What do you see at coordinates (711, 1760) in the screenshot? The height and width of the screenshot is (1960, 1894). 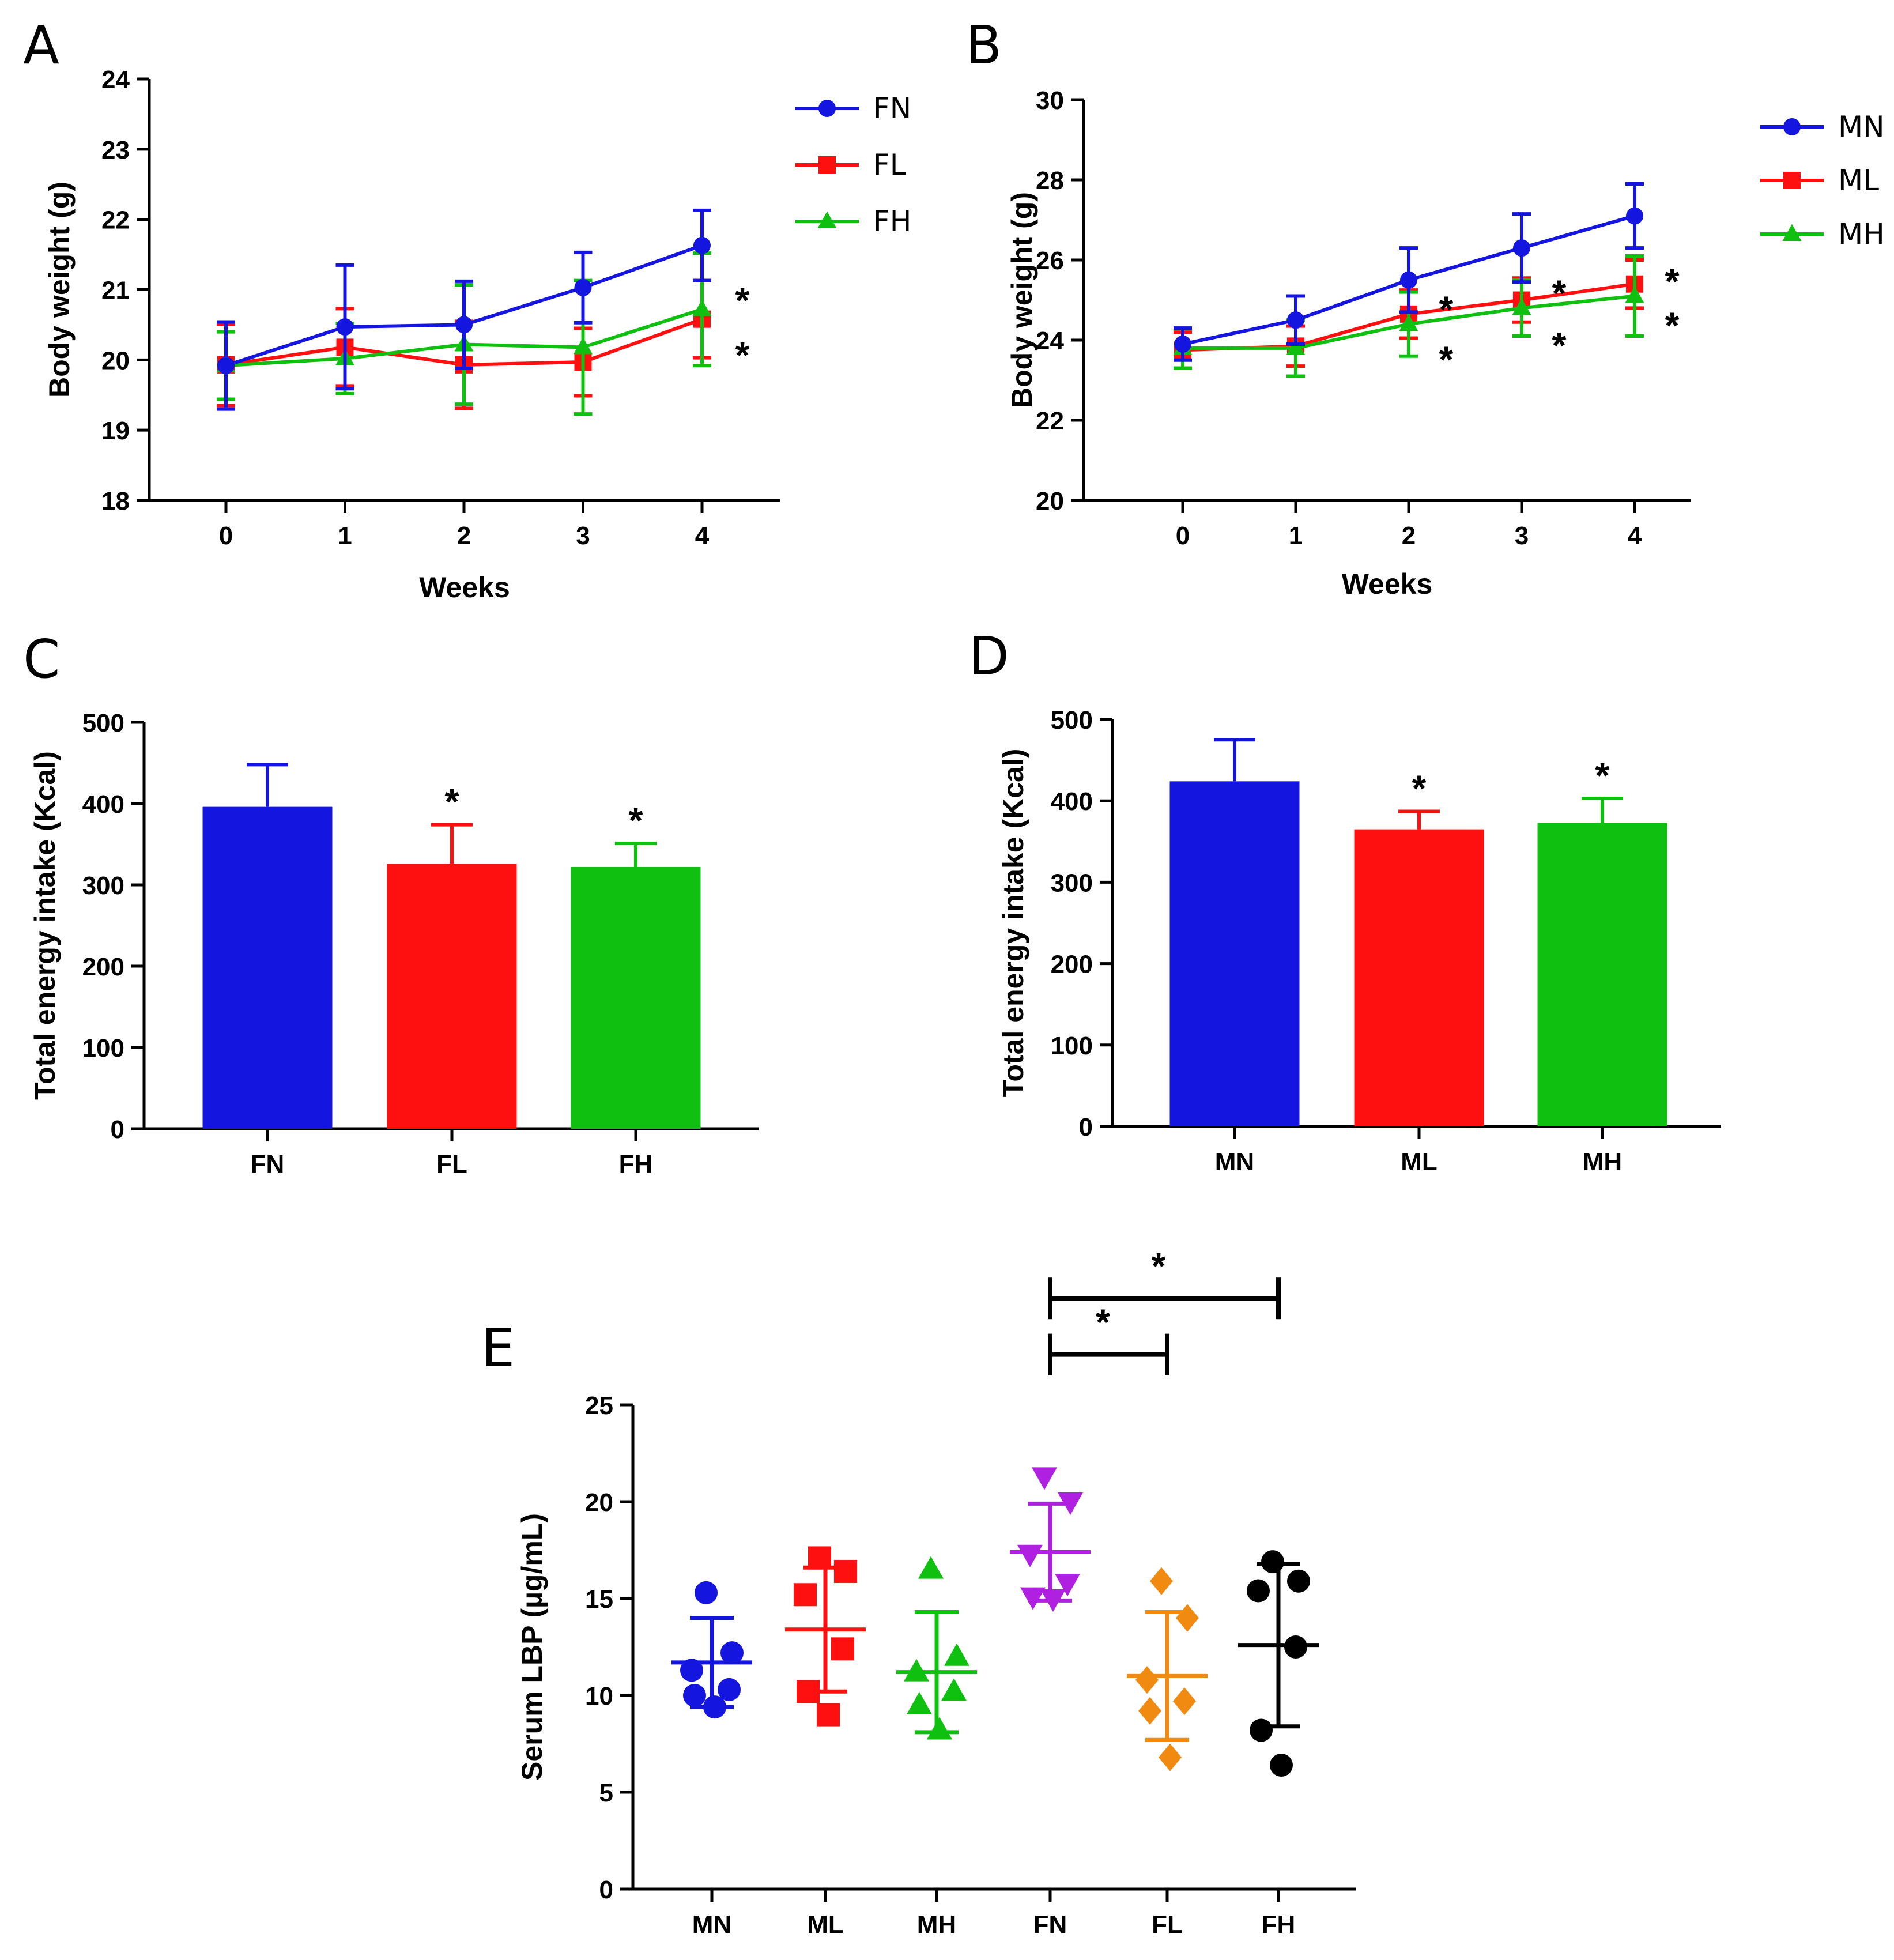 I see `group-mn: MN` at bounding box center [711, 1760].